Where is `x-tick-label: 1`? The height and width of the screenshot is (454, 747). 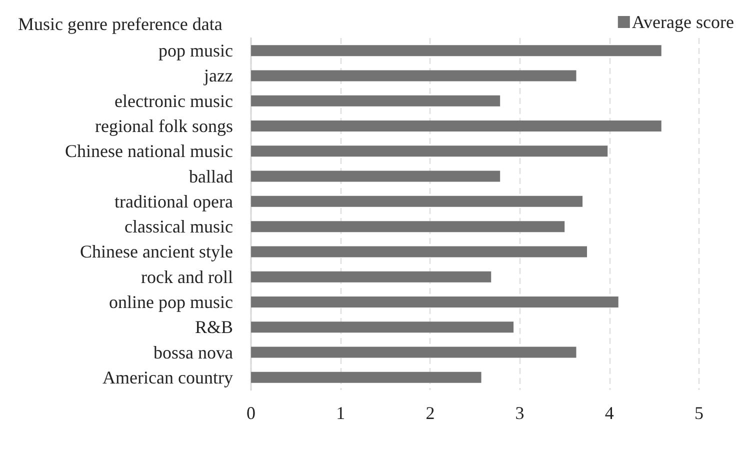
x-tick-label: 1 is located at coordinates (341, 413).